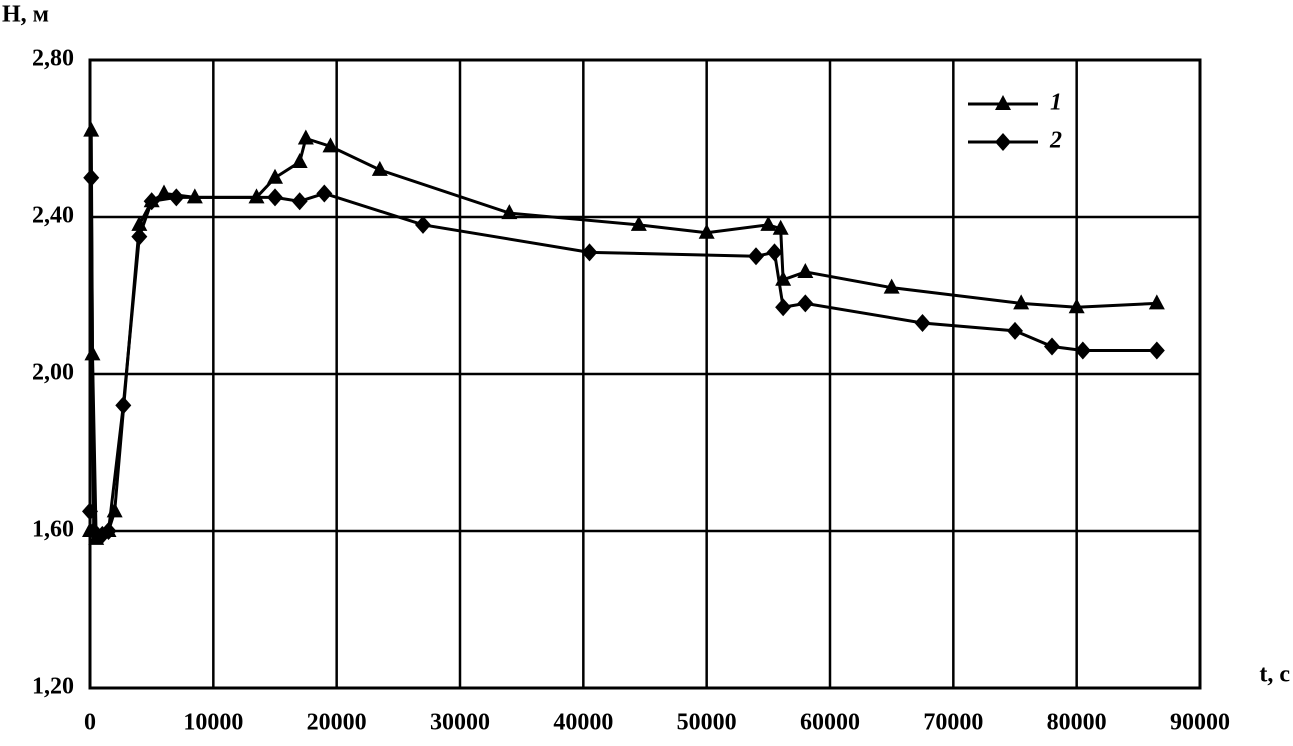  Describe the element at coordinates (953, 723) in the screenshot. I see `x-tick-label: 70000` at that location.